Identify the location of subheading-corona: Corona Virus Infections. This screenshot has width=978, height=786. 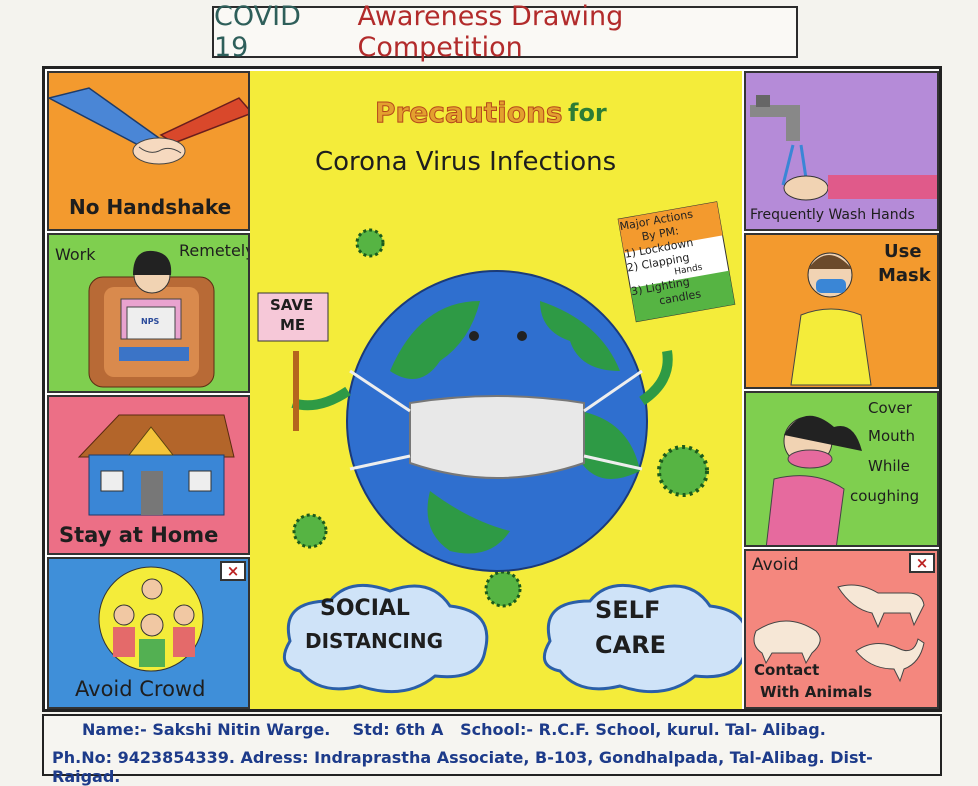
(466, 162).